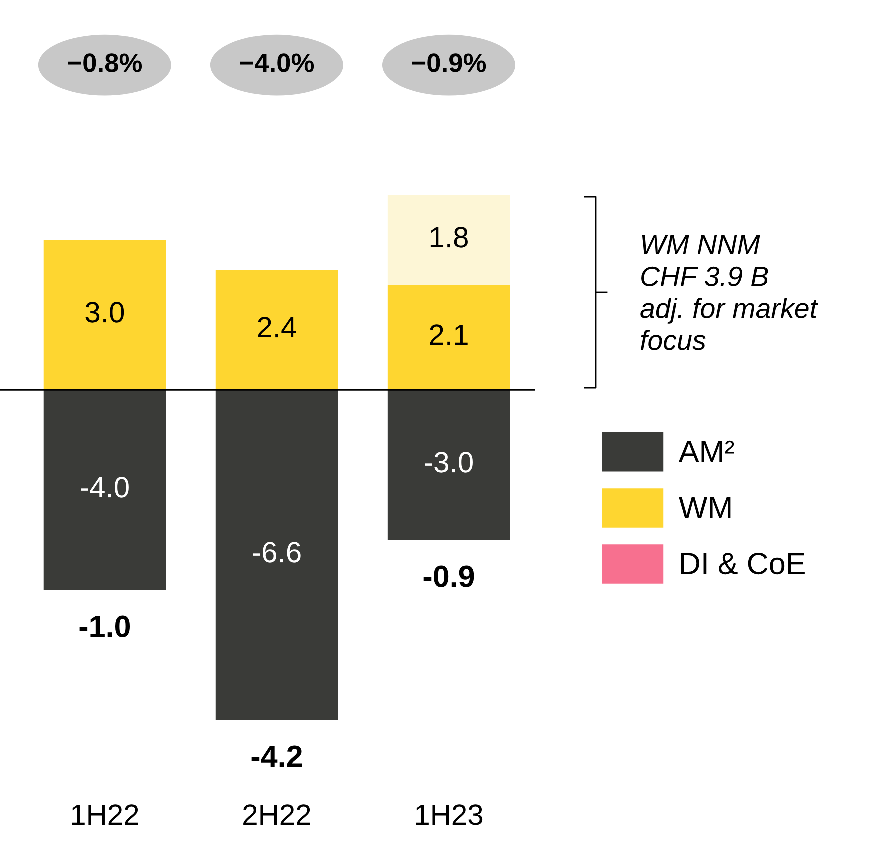  Describe the element at coordinates (449, 335) in the screenshot. I see `data-label: 2.1` at that location.